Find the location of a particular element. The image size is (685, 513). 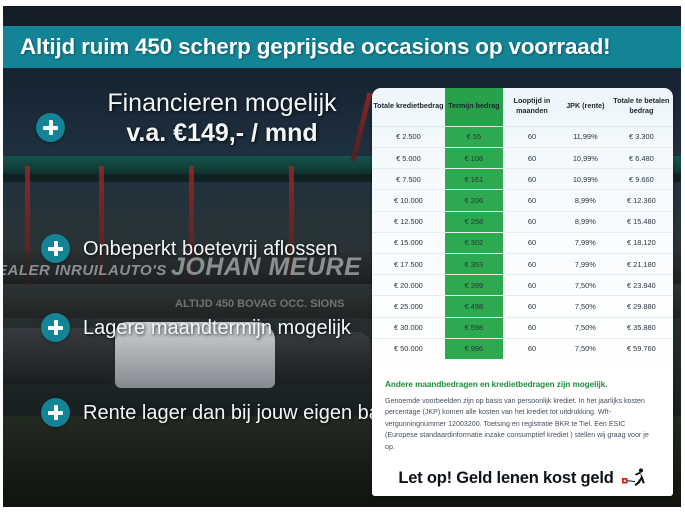

dealer-sign-sub: ALTIJD 450 BOVAG OCC. SIONS is located at coordinates (260, 304).